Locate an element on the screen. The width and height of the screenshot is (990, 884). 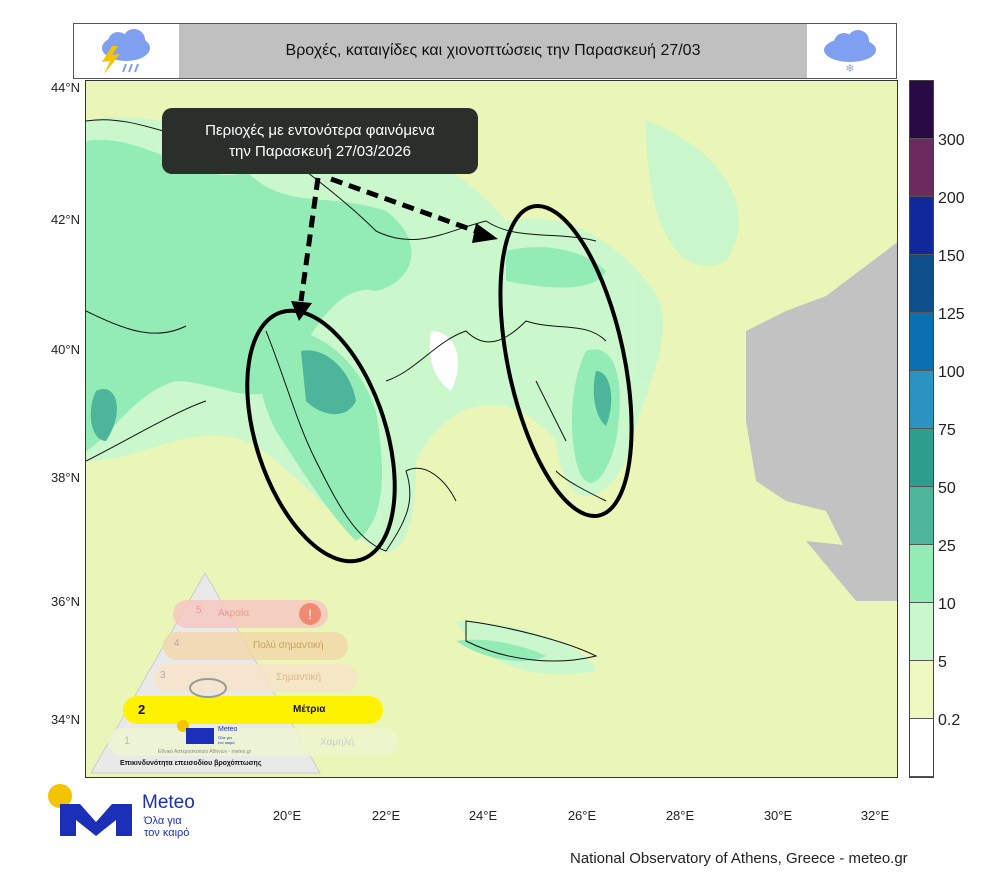
colorbar-label: 75 is located at coordinates (947, 430).